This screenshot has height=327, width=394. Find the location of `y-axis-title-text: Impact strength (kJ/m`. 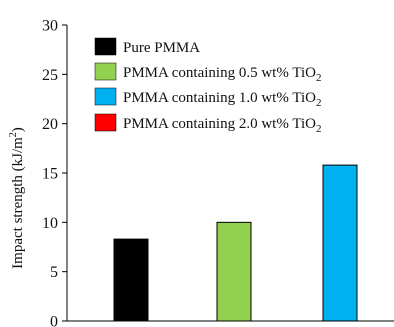

y-axis-title-text: Impact strength (kJ/m is located at coordinates (18, 203).